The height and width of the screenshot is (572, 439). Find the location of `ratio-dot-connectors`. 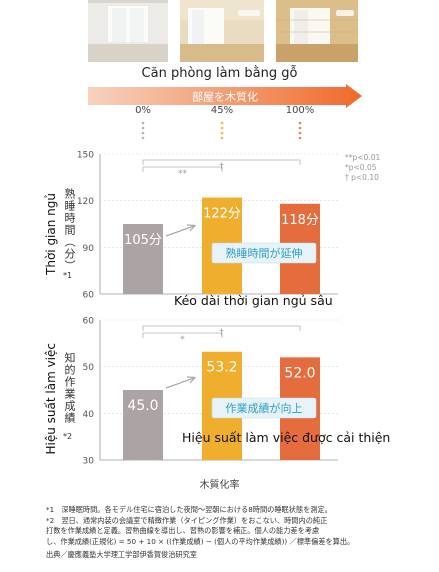

ratio-dot-connectors is located at coordinates (221, 130).